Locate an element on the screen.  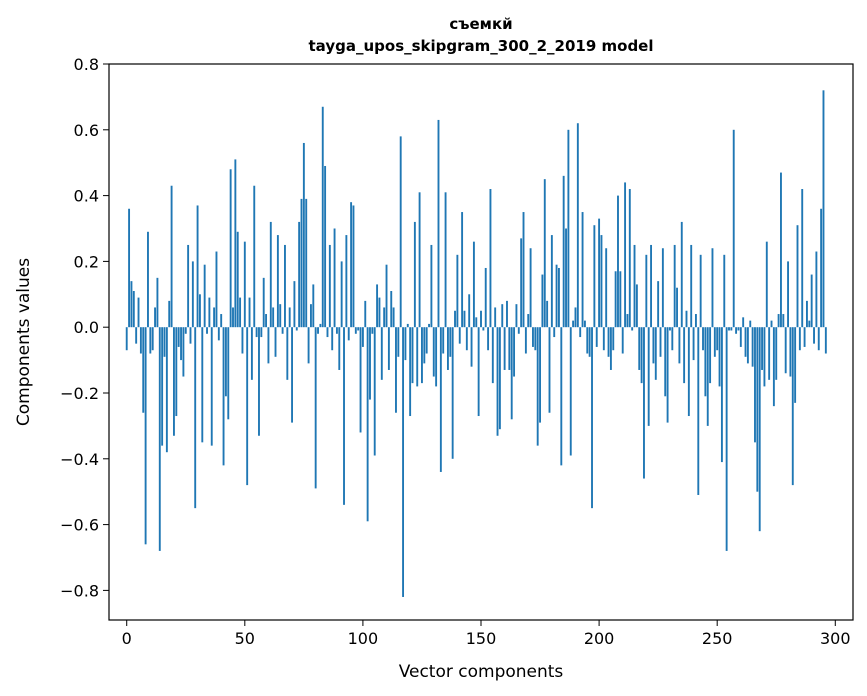
y-tick-label: 0.0 is located at coordinates (86, 327).